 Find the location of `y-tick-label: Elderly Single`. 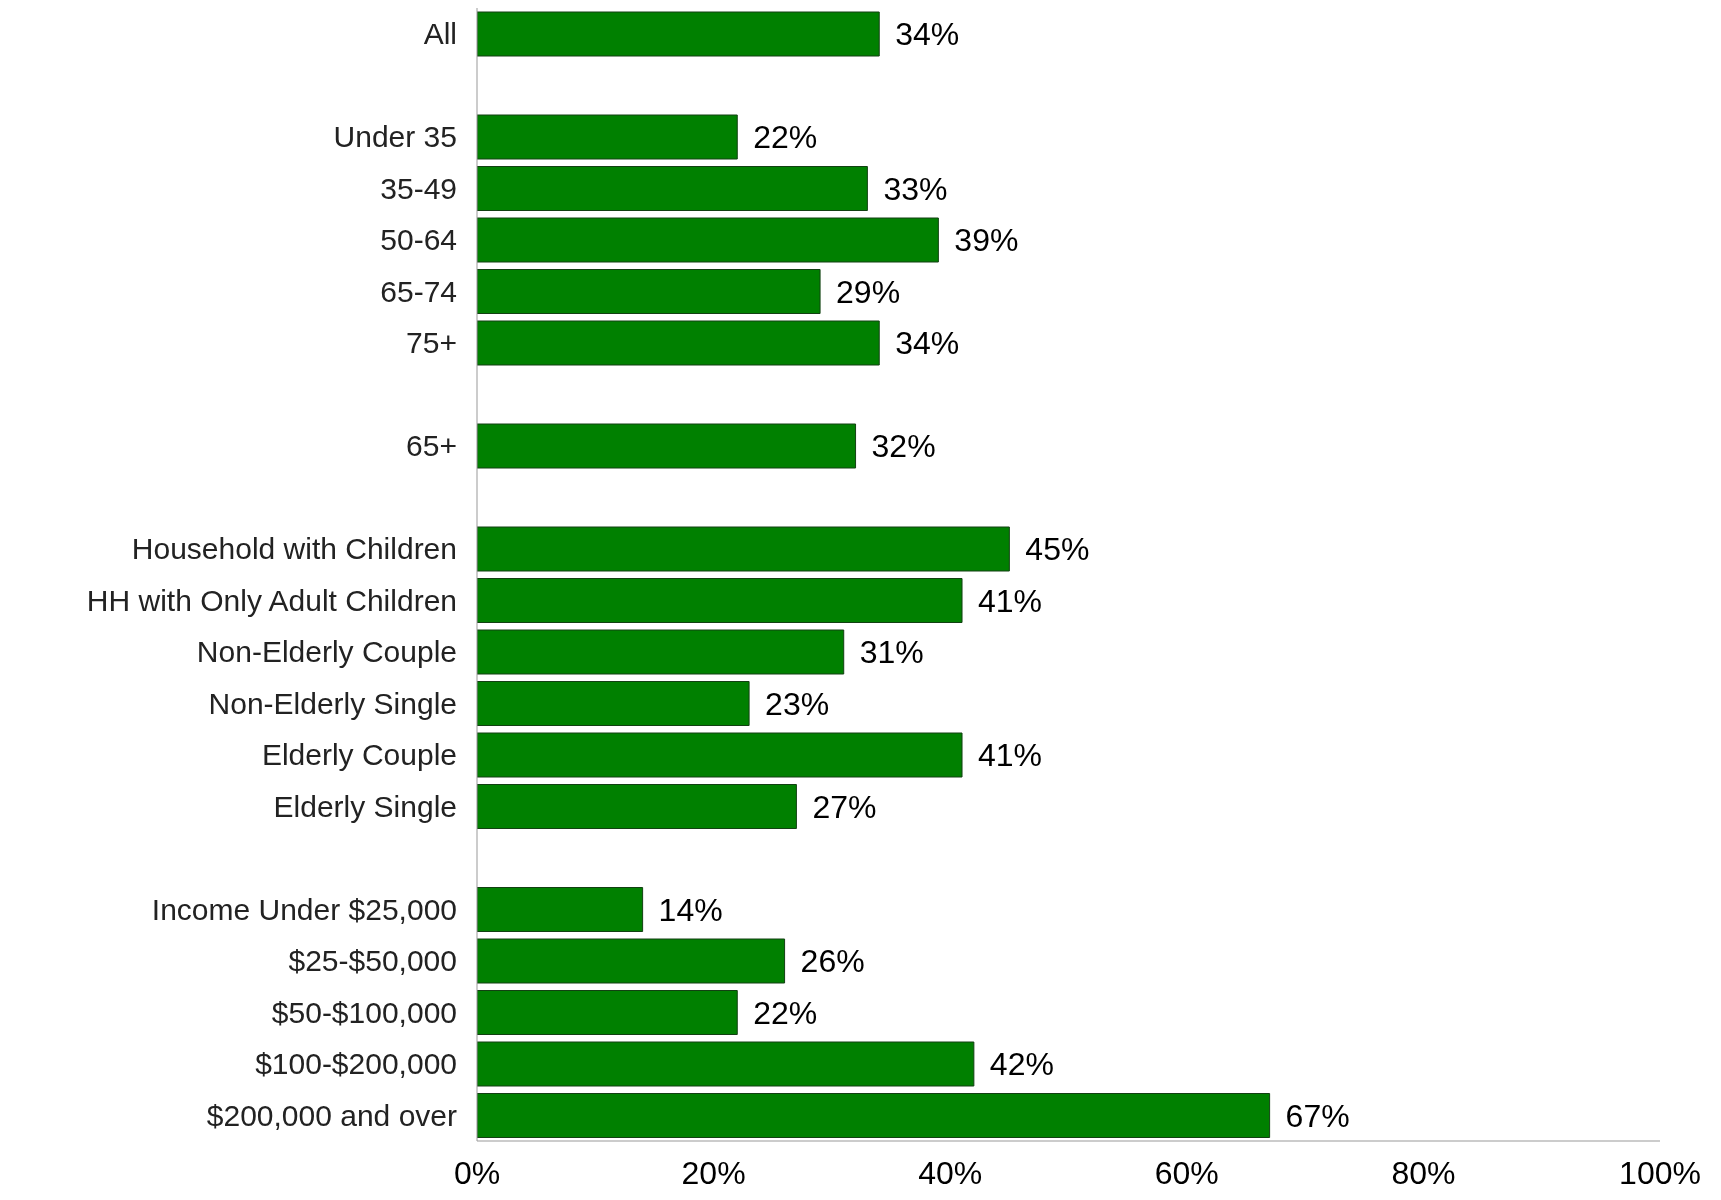

y-tick-label: Elderly Single is located at coordinates (365, 806).